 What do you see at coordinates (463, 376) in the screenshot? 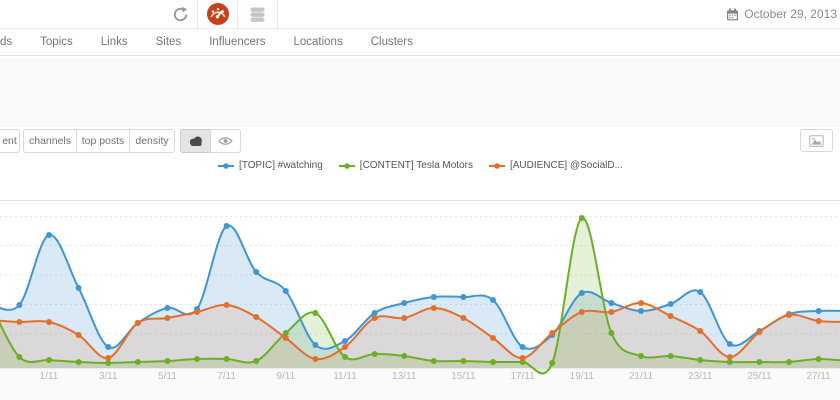
I see `svg-text: 15/11` at bounding box center [463, 376].